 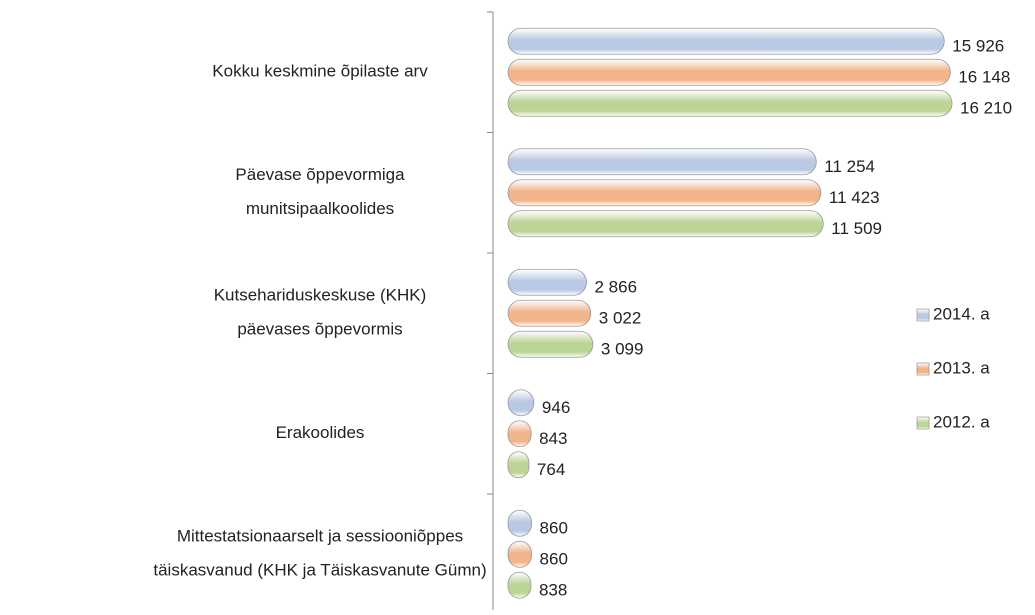 I want to click on value-label: 764, so click(x=551, y=469).